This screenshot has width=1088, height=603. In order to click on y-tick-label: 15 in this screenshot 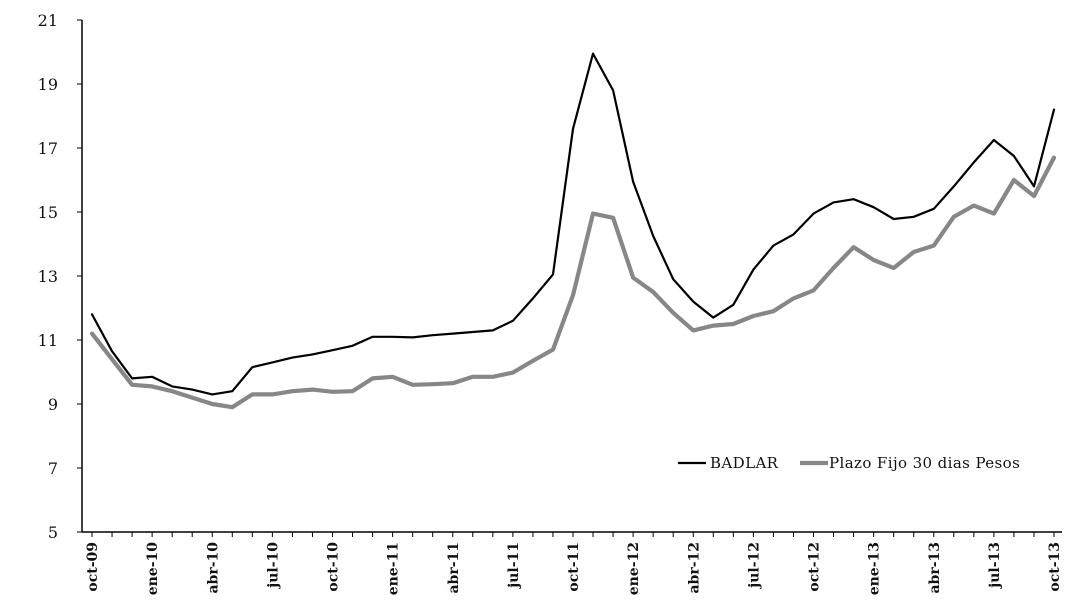, I will do `click(48, 212)`.